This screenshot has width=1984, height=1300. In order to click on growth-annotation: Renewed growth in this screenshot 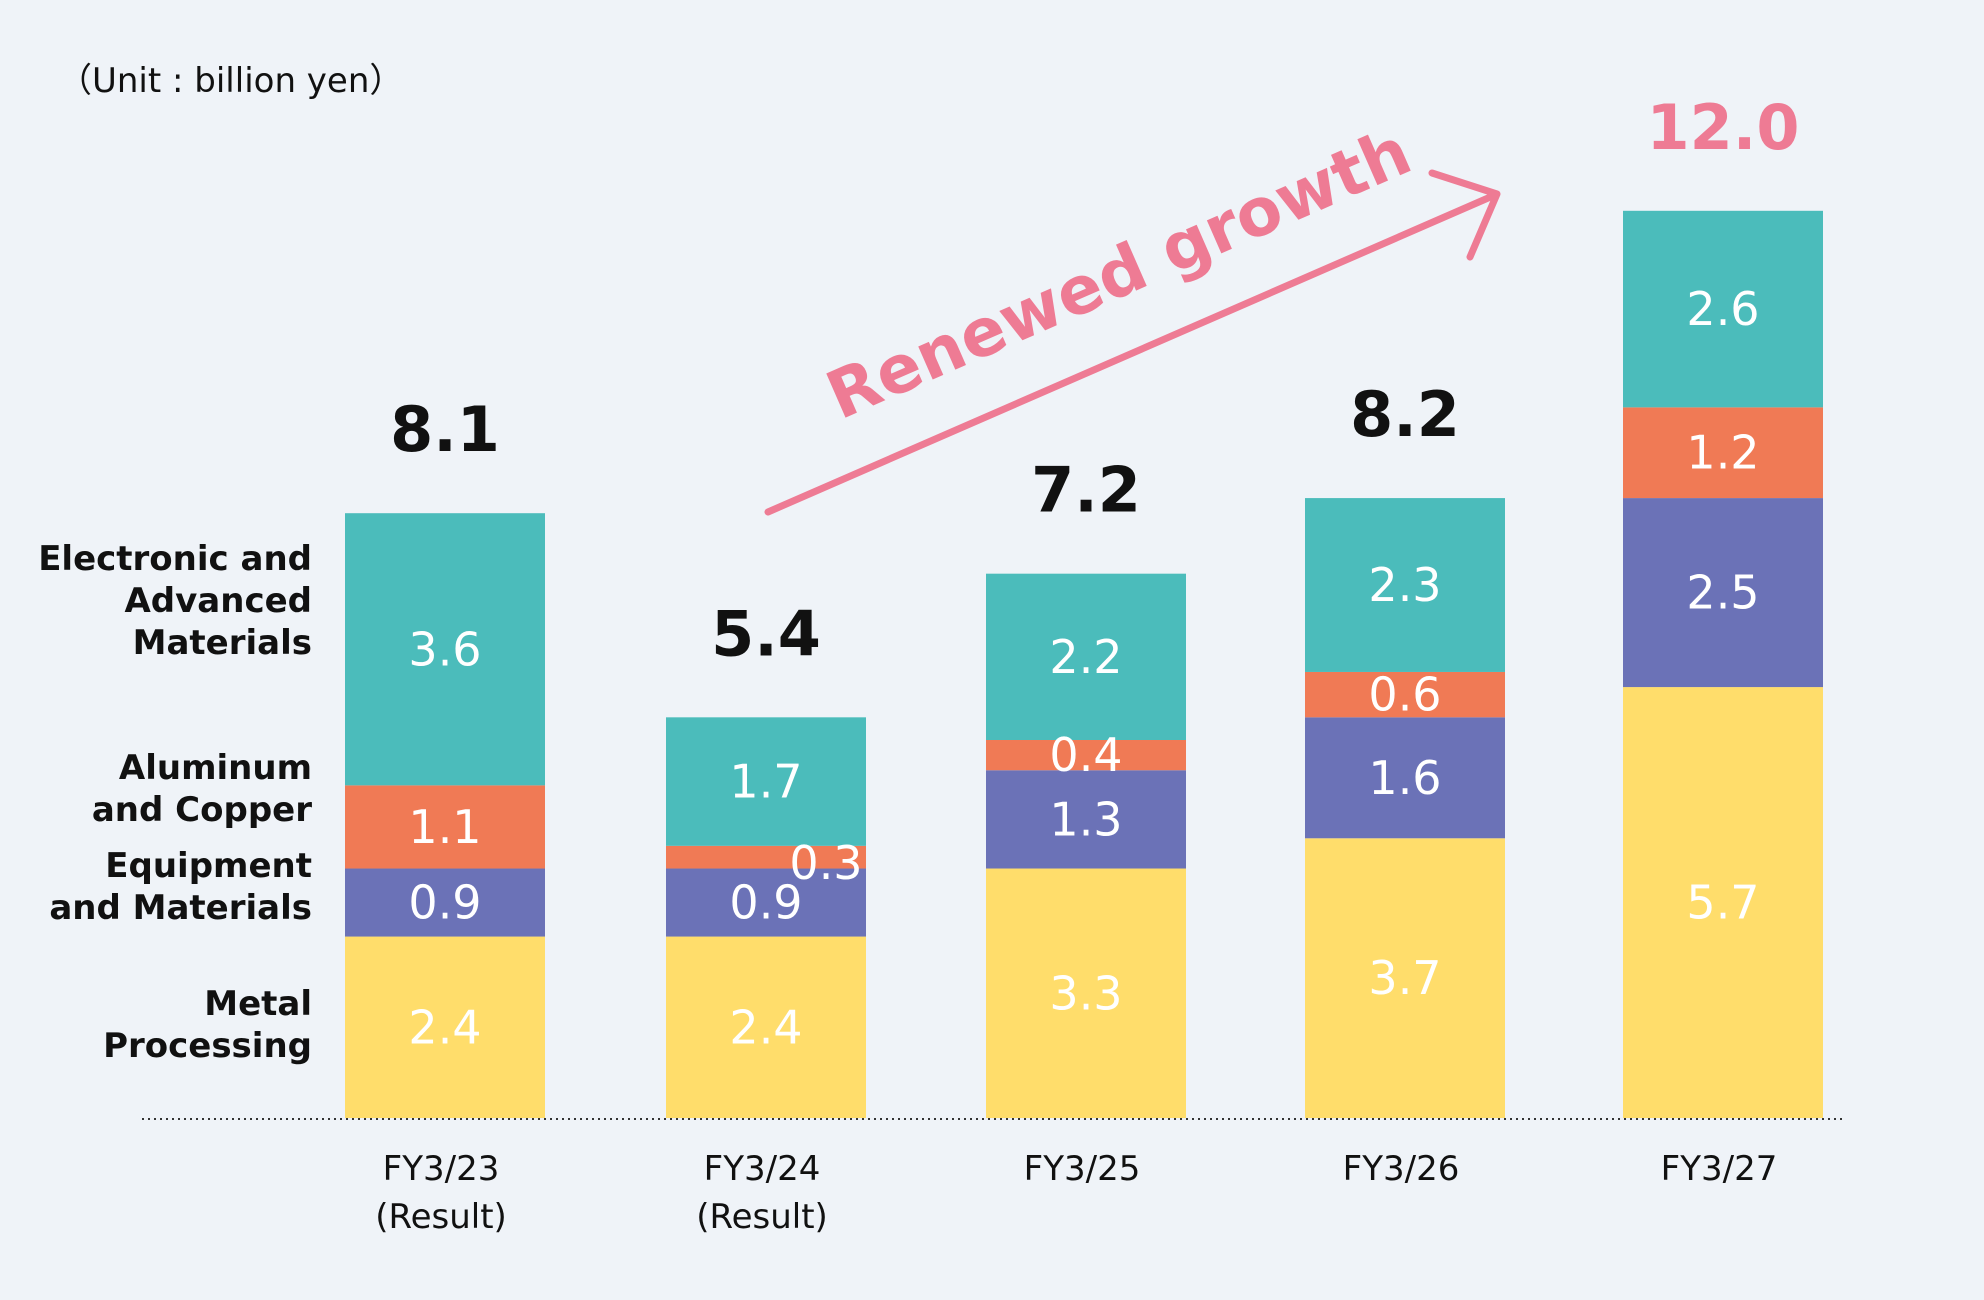, I will do `click(1132, 314)`.